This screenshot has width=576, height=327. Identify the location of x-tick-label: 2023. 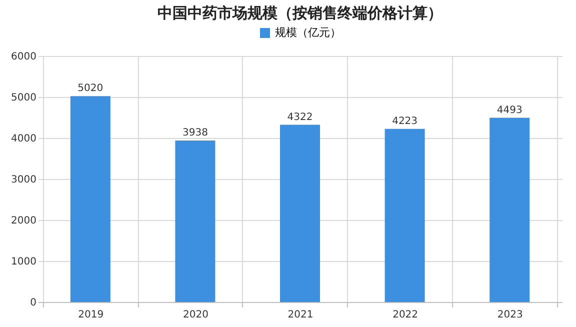
(510, 315).